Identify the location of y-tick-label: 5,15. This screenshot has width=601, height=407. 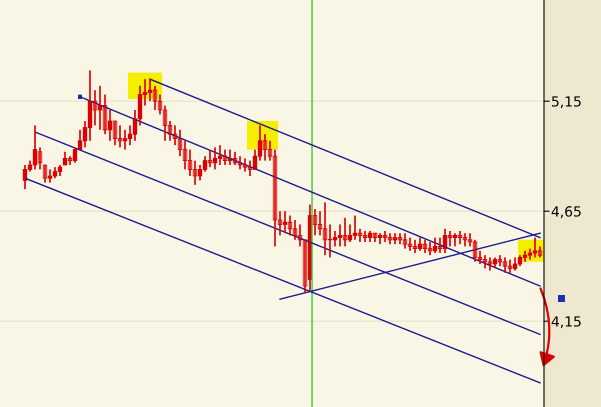
(566, 102).